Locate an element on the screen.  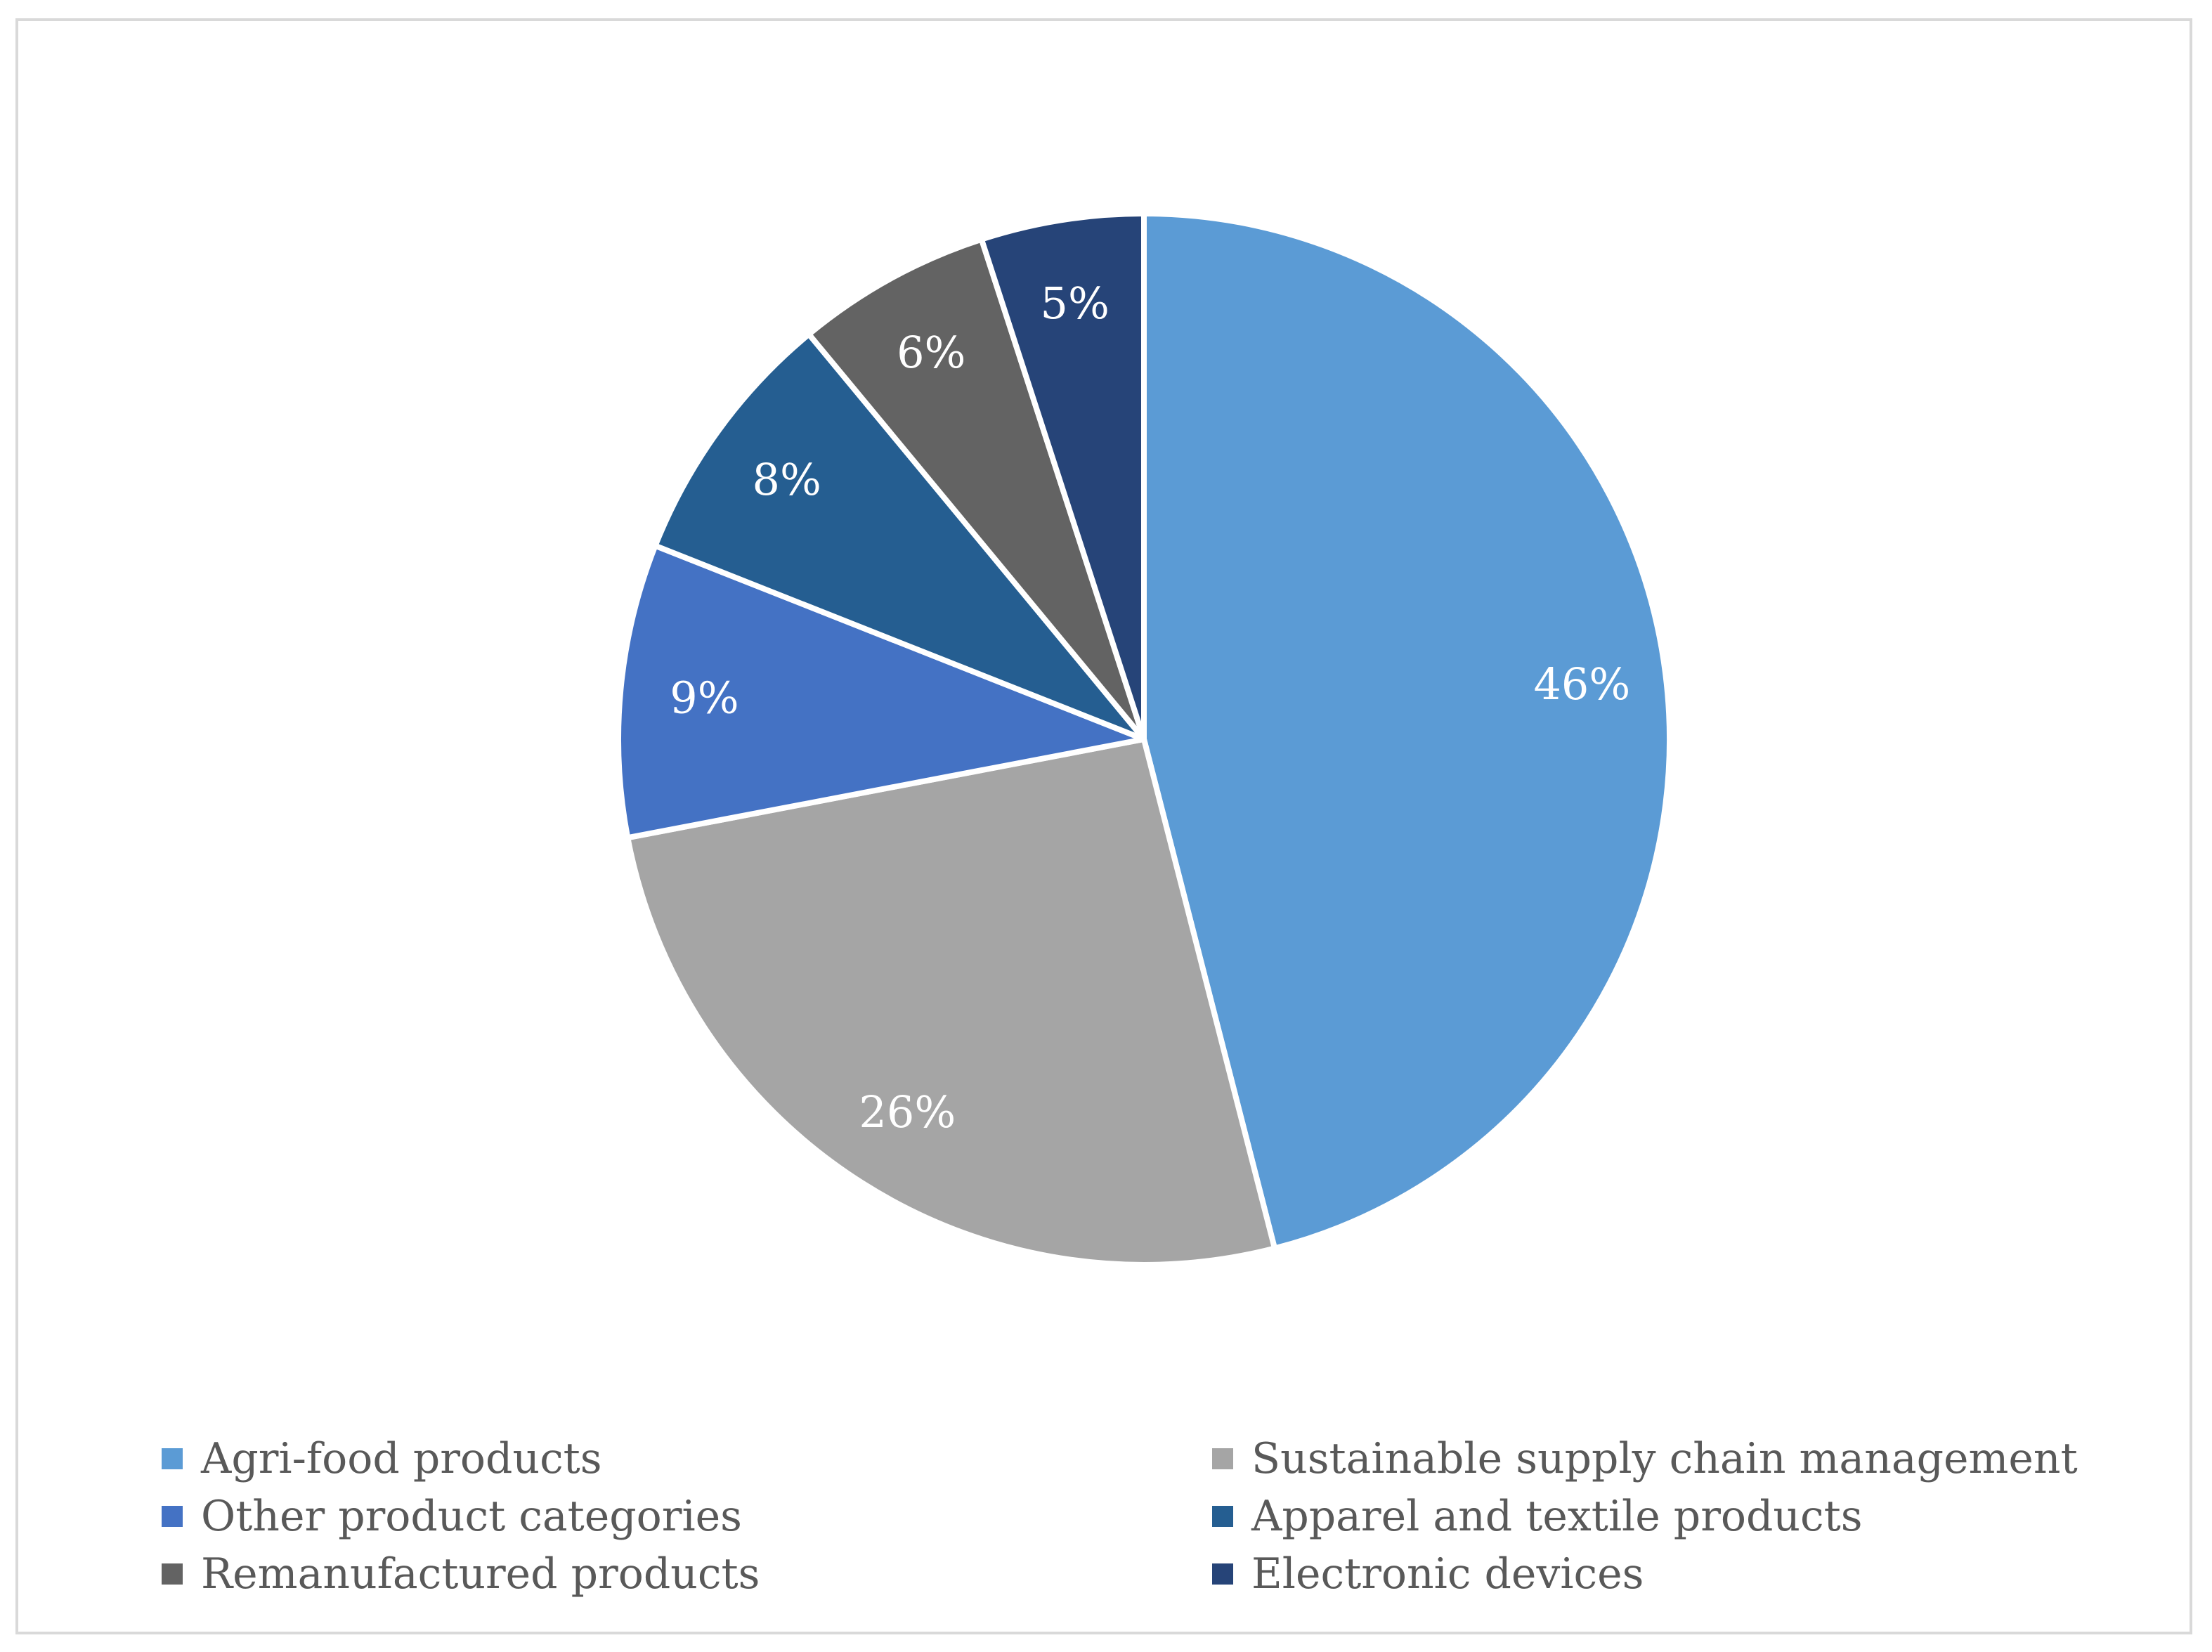
pie-slice-sustainable-supply-chain-management is located at coordinates (951, 1002).